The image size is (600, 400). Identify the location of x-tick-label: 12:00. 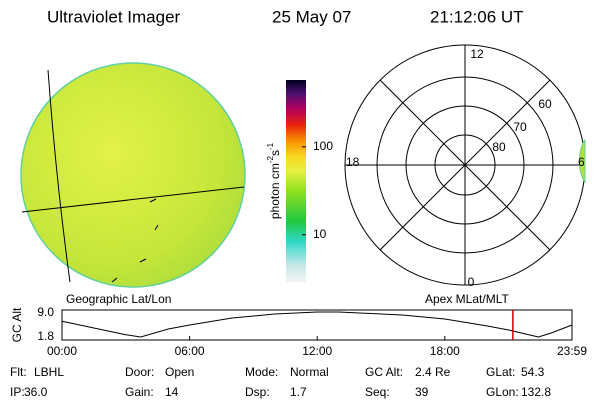
(317, 351).